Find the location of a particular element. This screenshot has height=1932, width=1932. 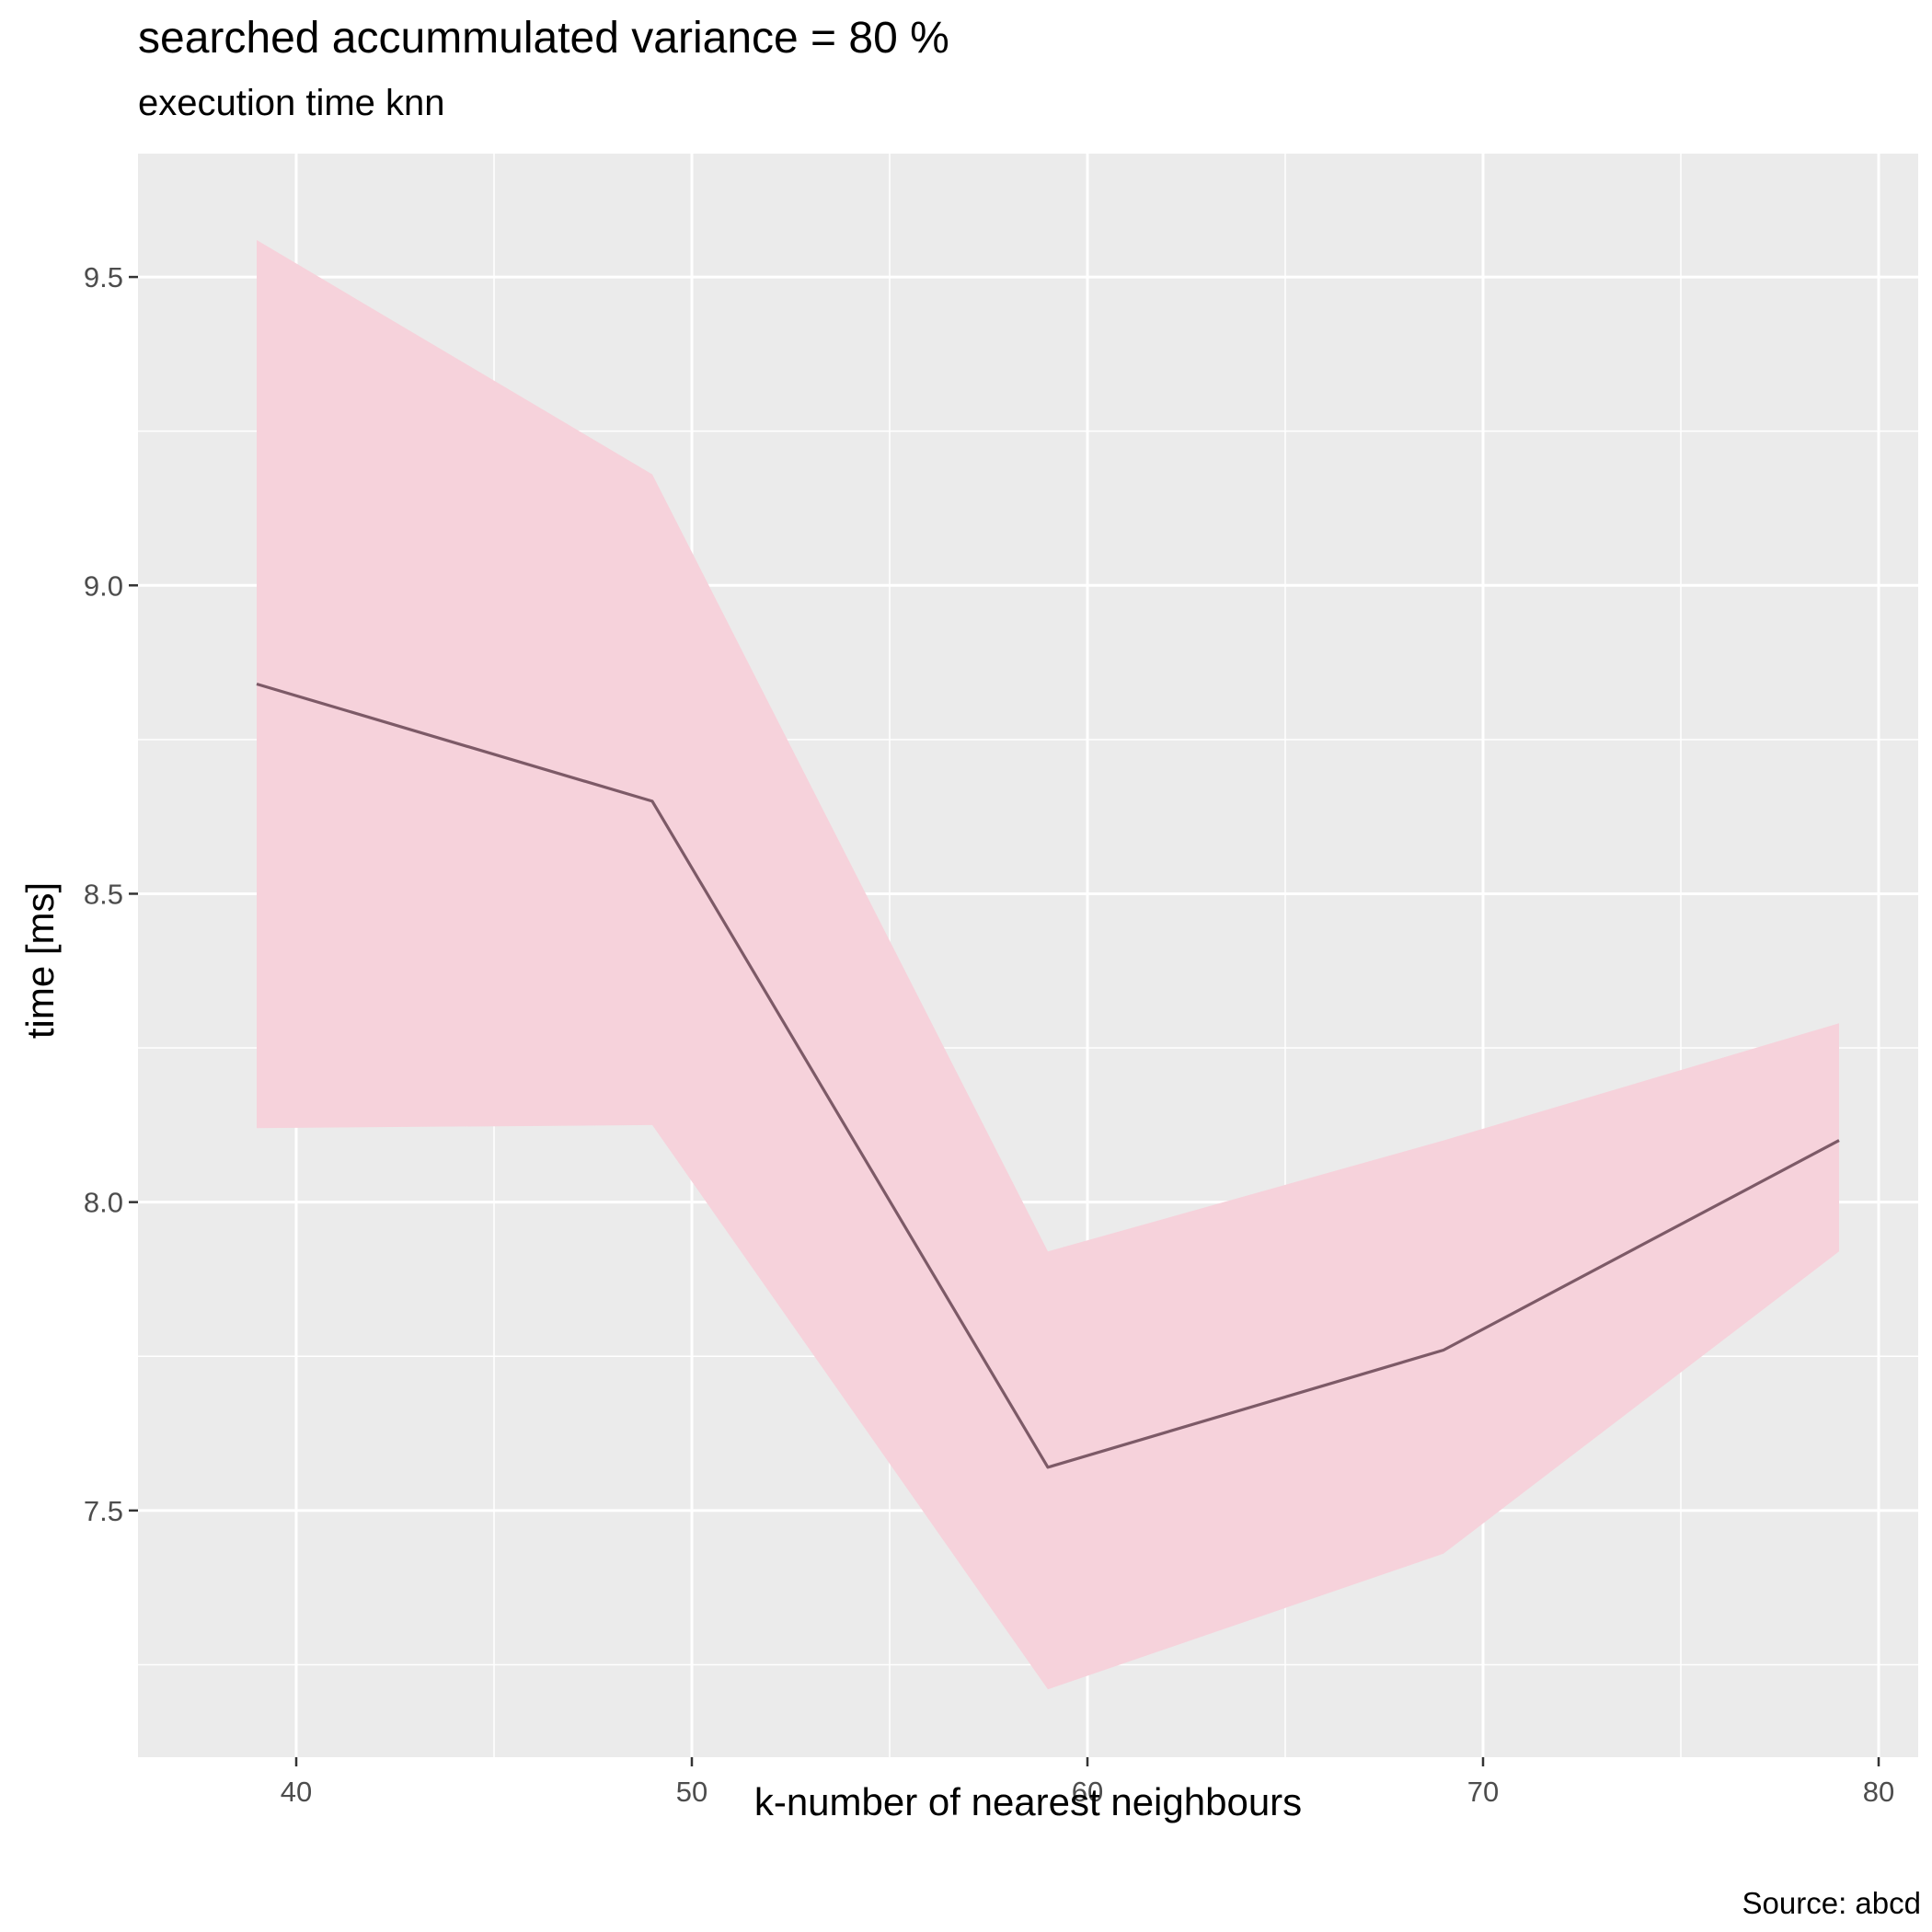

x-tick-label: 50 is located at coordinates (691, 1792).